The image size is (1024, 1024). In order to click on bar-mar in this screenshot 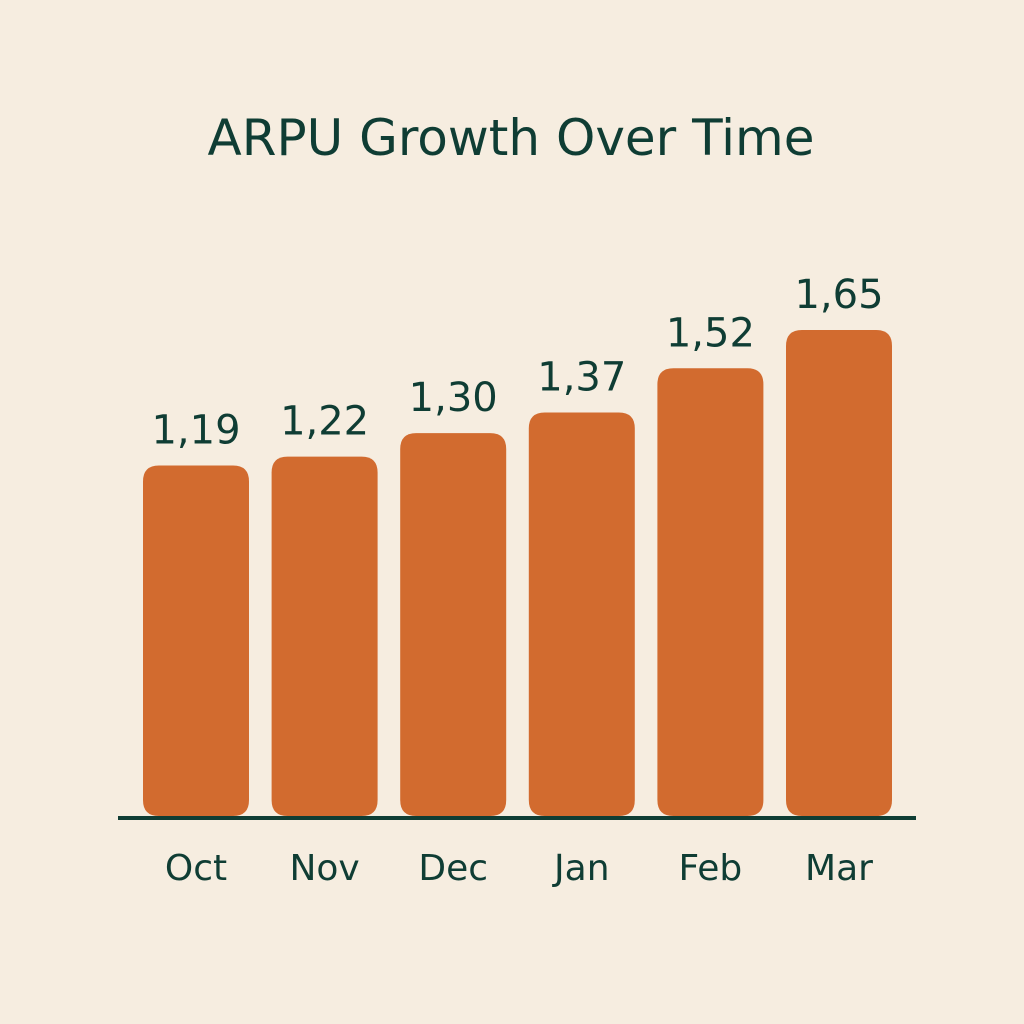, I will do `click(839, 573)`.